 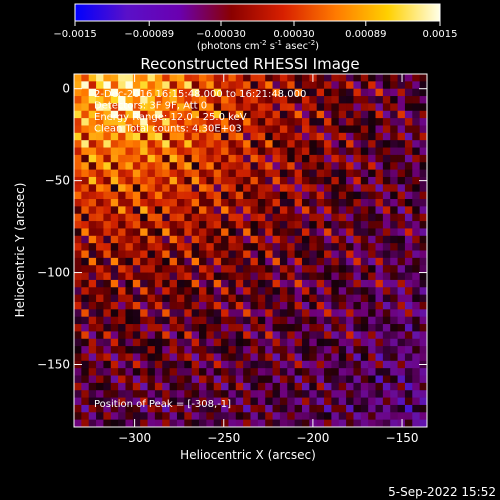 What do you see at coordinates (249, 64) in the screenshot?
I see `chart-title: Reconstructed RHESSI Image` at bounding box center [249, 64].